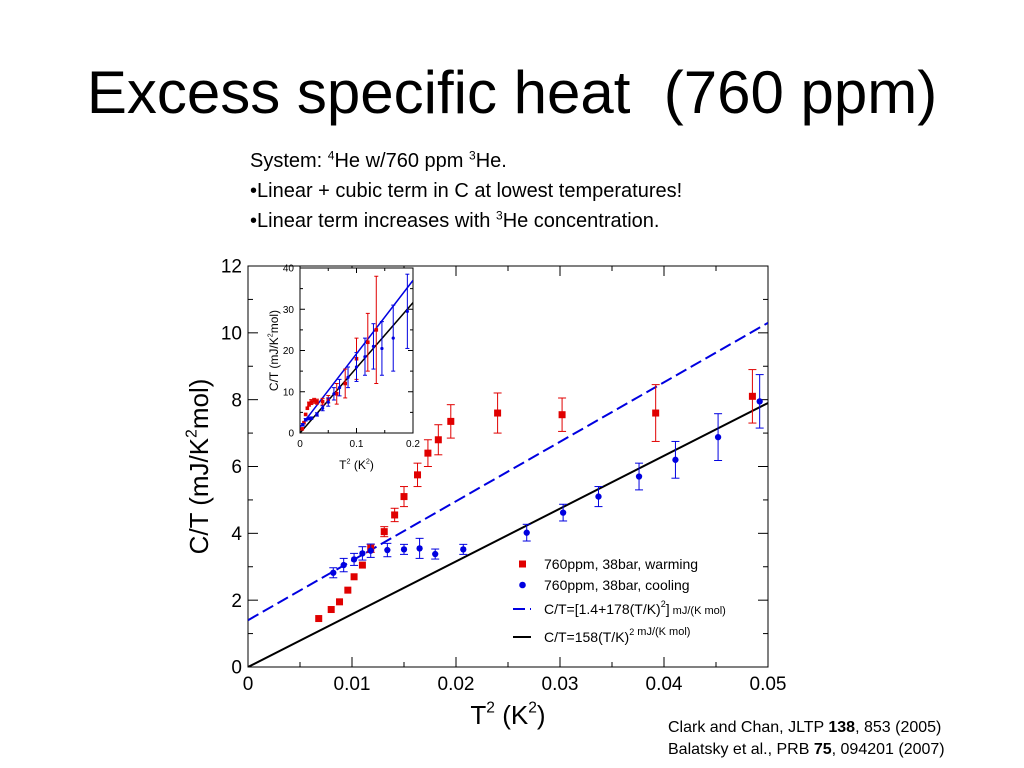 This screenshot has height=768, width=1024. What do you see at coordinates (522, 585) in the screenshot?
I see `legend-marker-cooling` at bounding box center [522, 585].